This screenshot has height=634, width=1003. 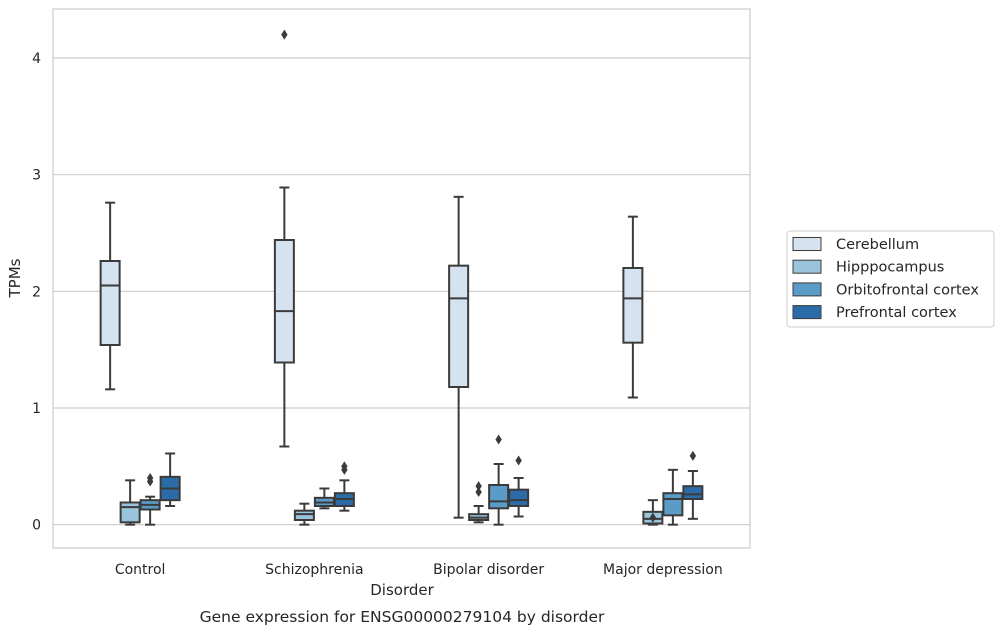 What do you see at coordinates (890, 268) in the screenshot?
I see `legend-entry: Hipppocampus` at bounding box center [890, 268].